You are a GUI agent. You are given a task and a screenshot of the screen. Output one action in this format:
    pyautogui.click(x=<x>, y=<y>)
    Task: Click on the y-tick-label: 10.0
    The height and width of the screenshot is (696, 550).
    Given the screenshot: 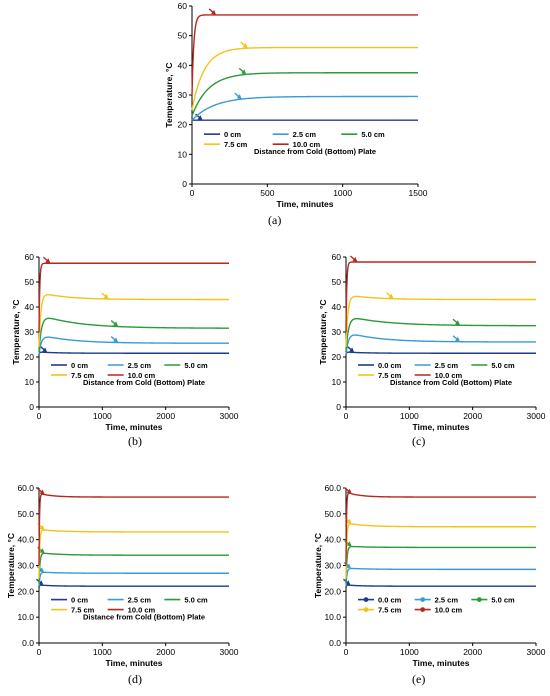 What is the action you would take?
    pyautogui.click(x=332, y=617)
    